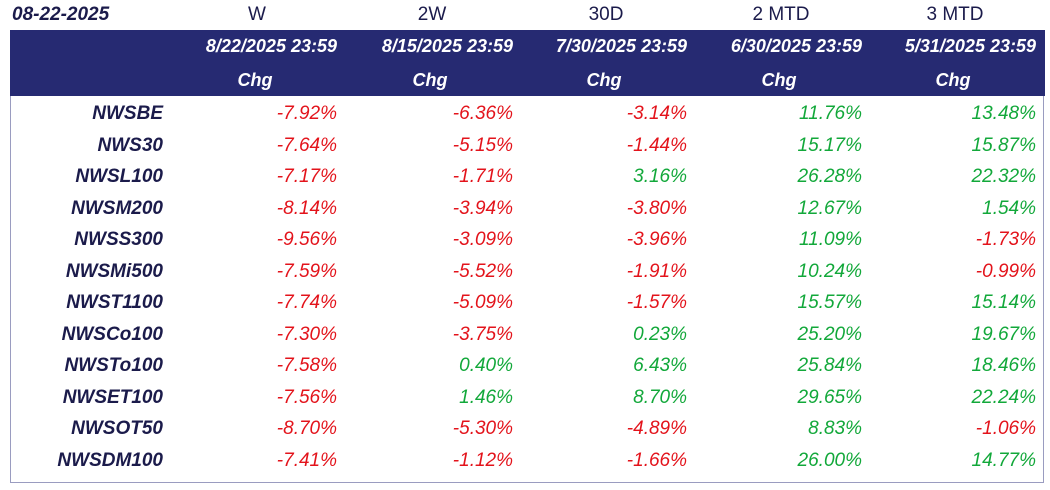 This screenshot has height=490, width=1050. I want to click on change-value: -7.92%, so click(306, 113).